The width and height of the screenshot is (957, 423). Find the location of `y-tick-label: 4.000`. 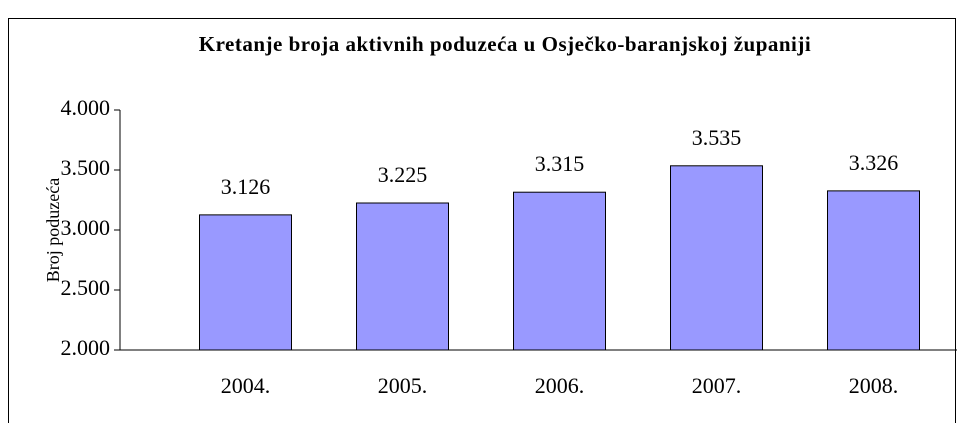

y-tick-label: 4.000 is located at coordinates (86, 107).